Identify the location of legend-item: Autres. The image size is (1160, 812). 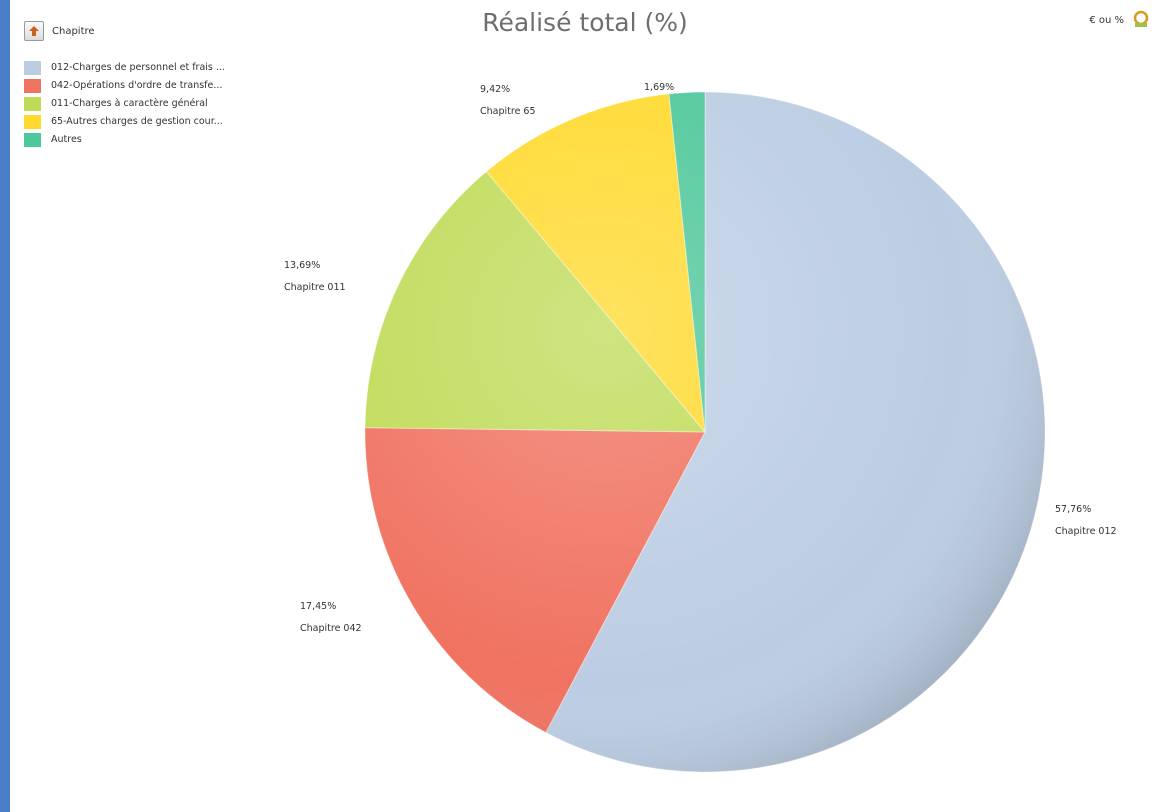
(124, 139).